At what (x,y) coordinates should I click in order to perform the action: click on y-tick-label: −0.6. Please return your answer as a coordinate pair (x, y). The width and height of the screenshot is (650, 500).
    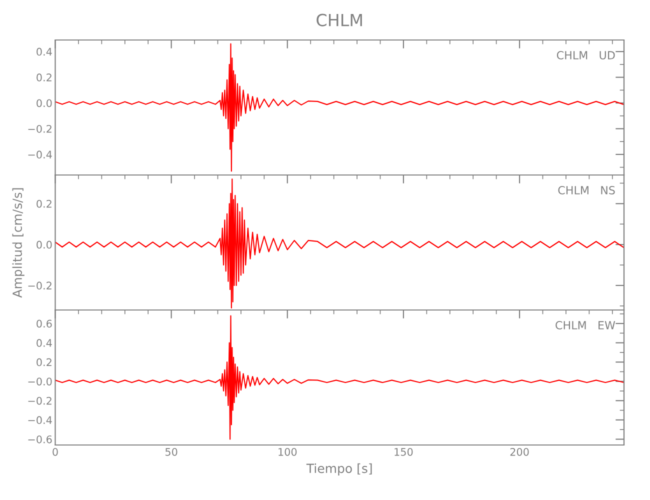
    Looking at the image, I should click on (40, 439).